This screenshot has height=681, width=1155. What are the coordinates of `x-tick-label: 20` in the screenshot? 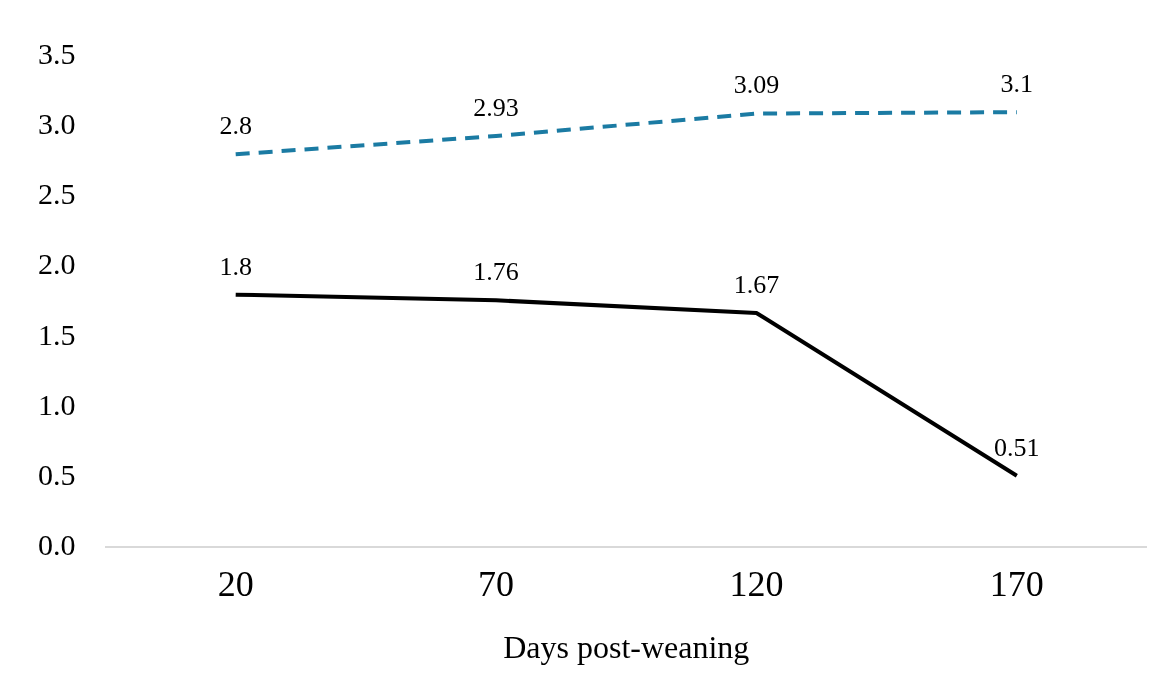 It's located at (235, 584).